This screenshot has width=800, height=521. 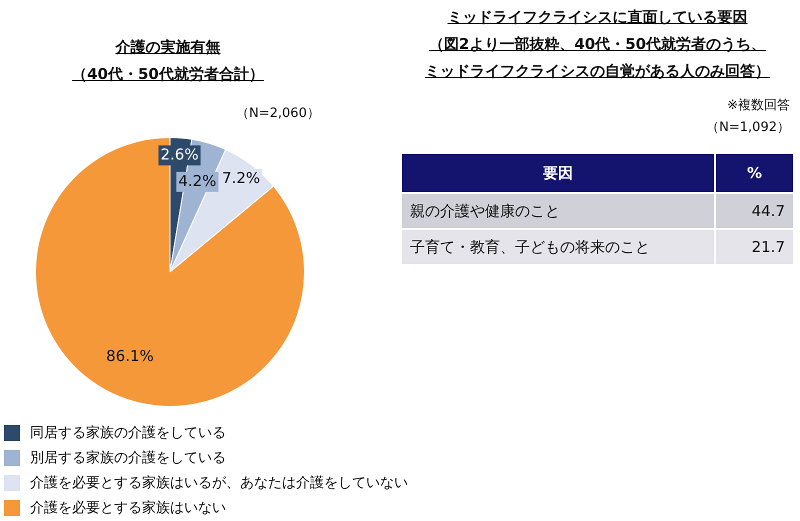 I want to click on text: （図2より一部抜粋、40代・50代就労者のうち、ミッドライフクライシスの自覚がある人のみ回答）, so click(x=597, y=57).